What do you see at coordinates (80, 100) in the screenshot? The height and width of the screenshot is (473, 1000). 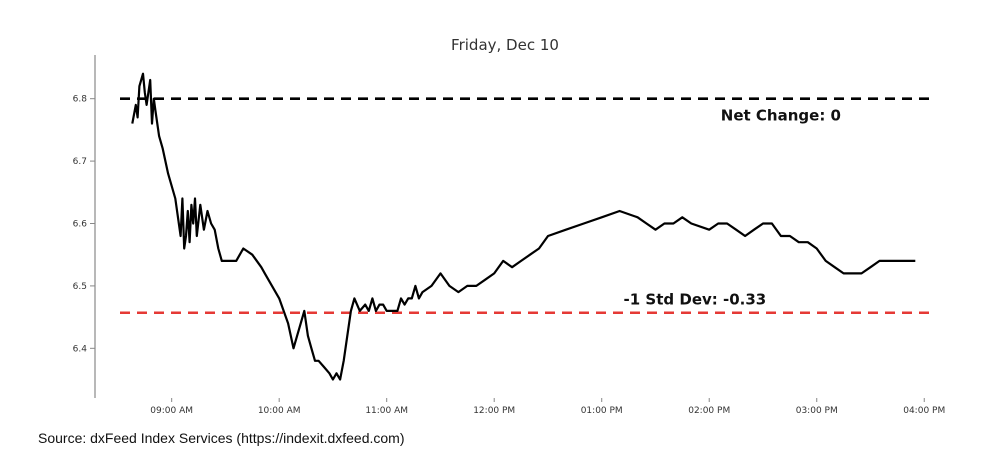 I see `y-tick-label: 6.8` at bounding box center [80, 100].